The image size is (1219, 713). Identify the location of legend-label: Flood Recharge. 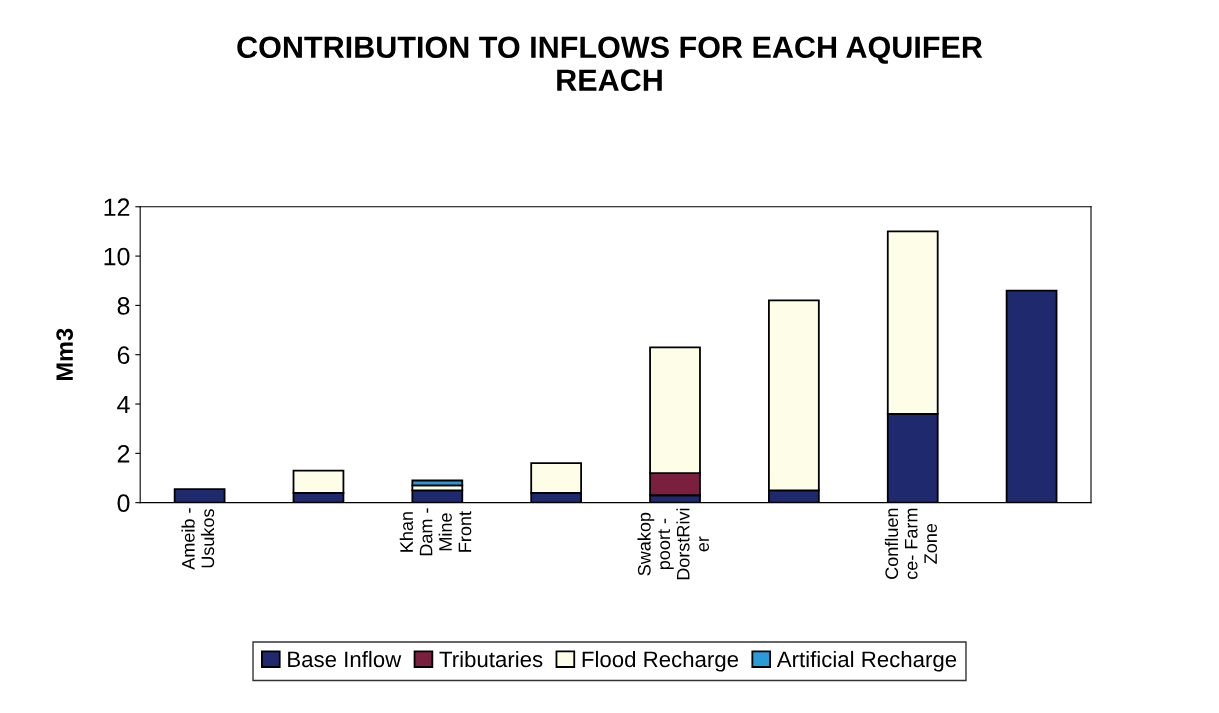
(660, 661).